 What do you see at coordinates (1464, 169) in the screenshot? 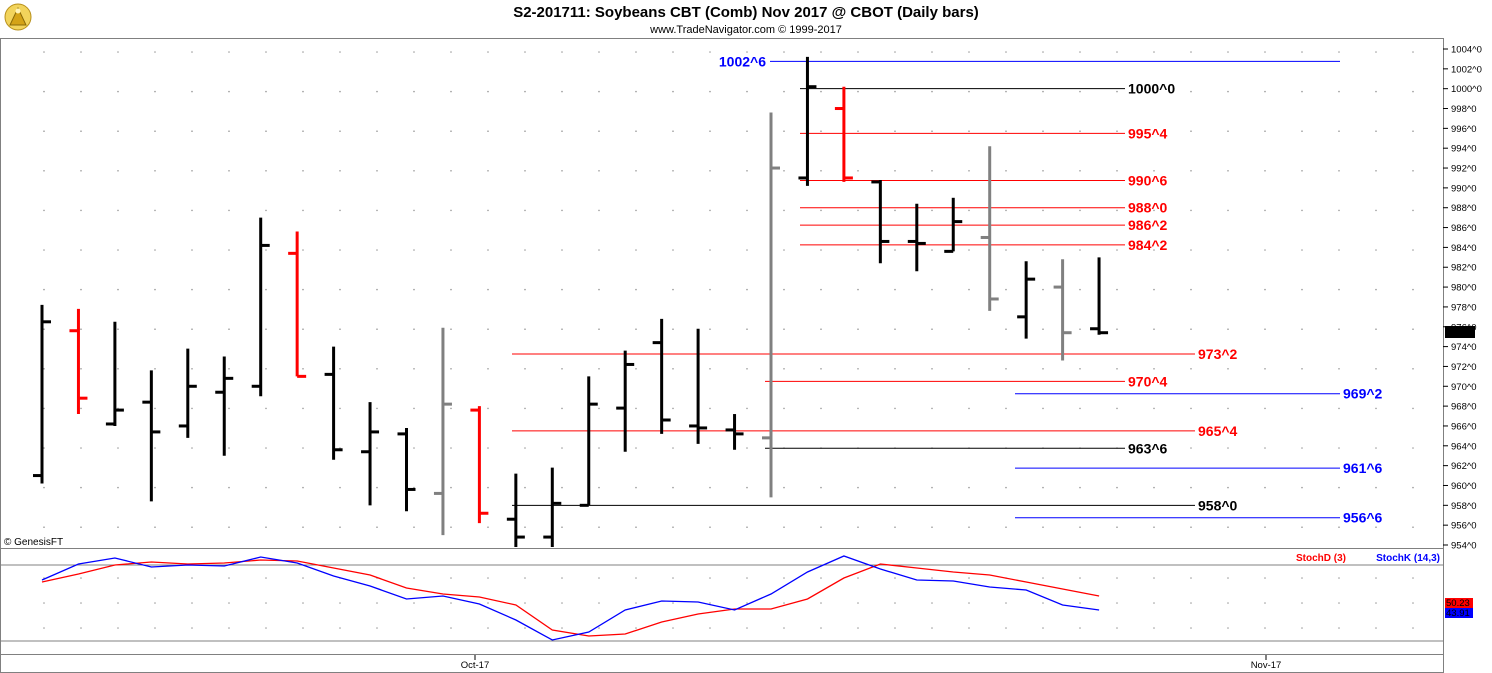
I see `y-tick-label: 992^0` at bounding box center [1464, 169].